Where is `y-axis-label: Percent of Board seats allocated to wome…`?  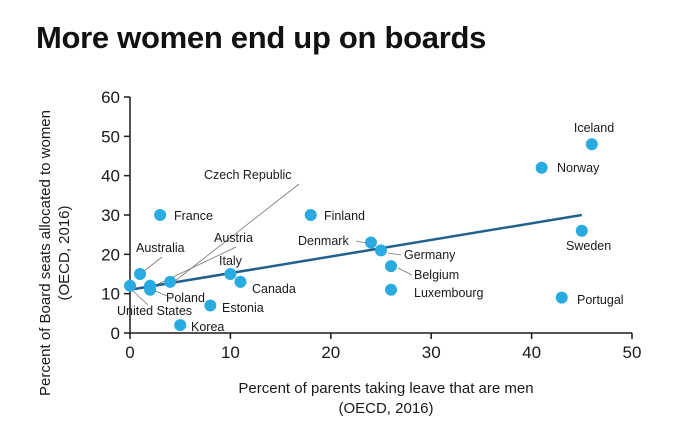 y-axis-label: Percent of Board seats allocated to wome… is located at coordinates (45, 253).